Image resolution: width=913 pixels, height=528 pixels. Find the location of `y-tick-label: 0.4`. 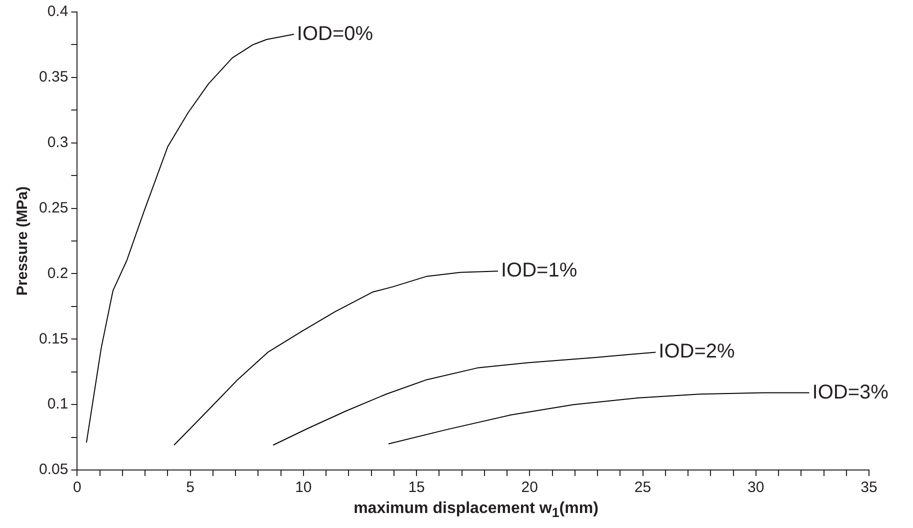

y-tick-label: 0.4 is located at coordinates (57, 11).